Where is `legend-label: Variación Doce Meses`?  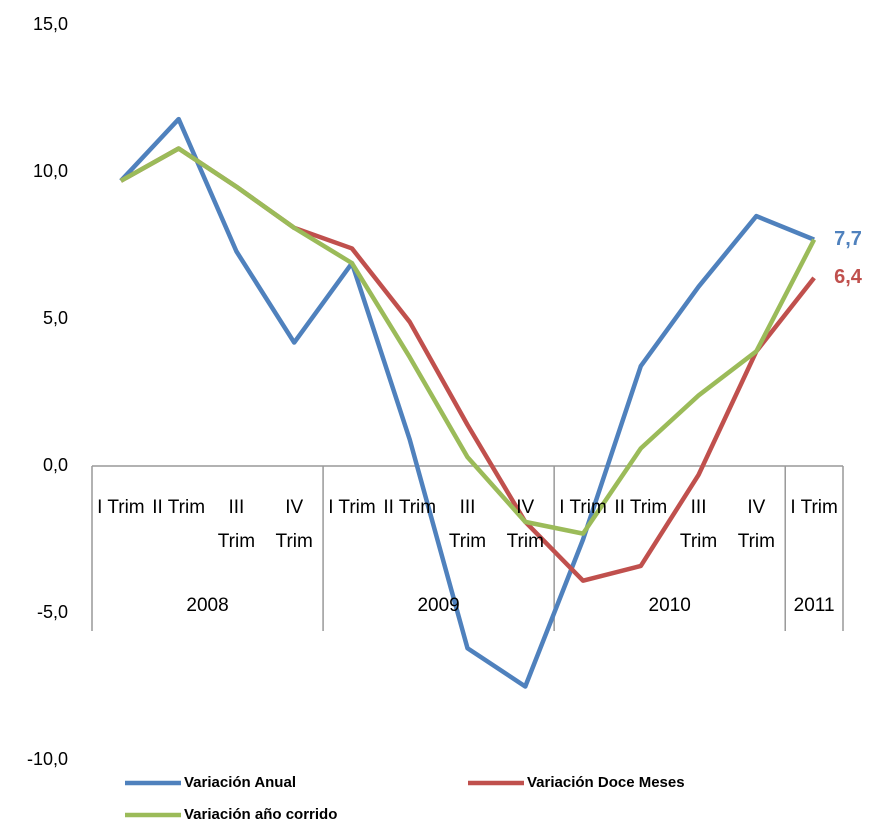 legend-label: Variación Doce Meses is located at coordinates (606, 782).